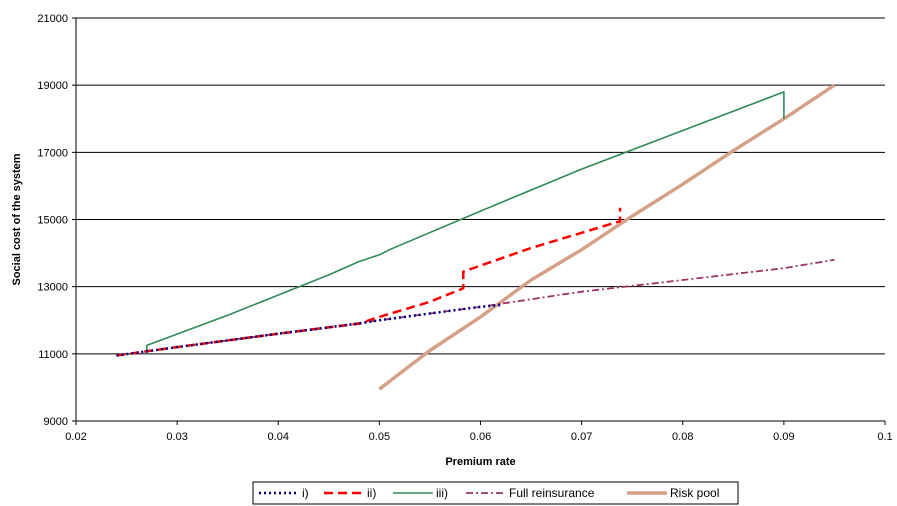 This screenshot has width=897, height=506. I want to click on y-tick-label: 15000, so click(52, 221).